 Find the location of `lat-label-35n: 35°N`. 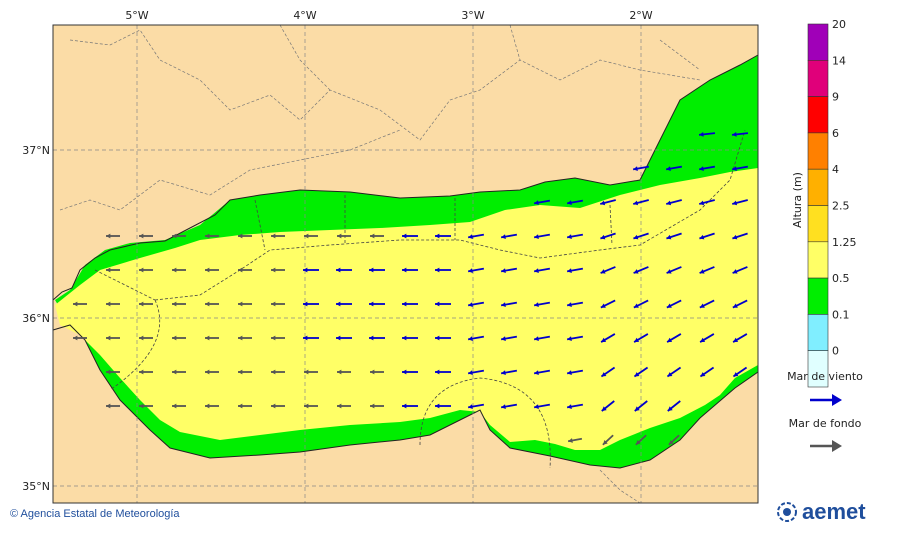

lat-label-35n: 35°N is located at coordinates (36, 486).